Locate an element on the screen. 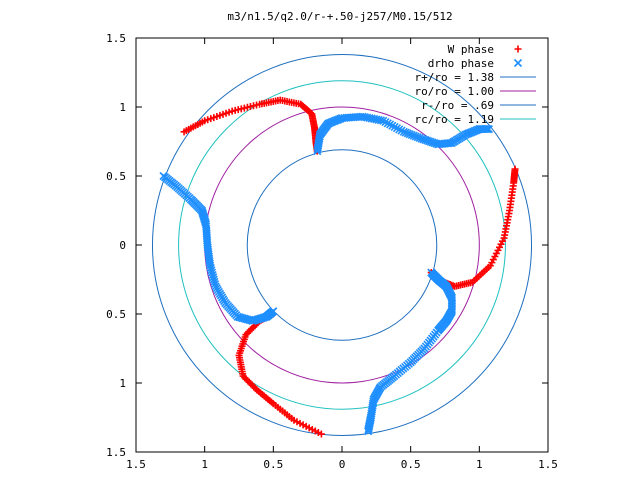 The width and height of the screenshot is (640, 480). legend-label: W phase is located at coordinates (471, 49).